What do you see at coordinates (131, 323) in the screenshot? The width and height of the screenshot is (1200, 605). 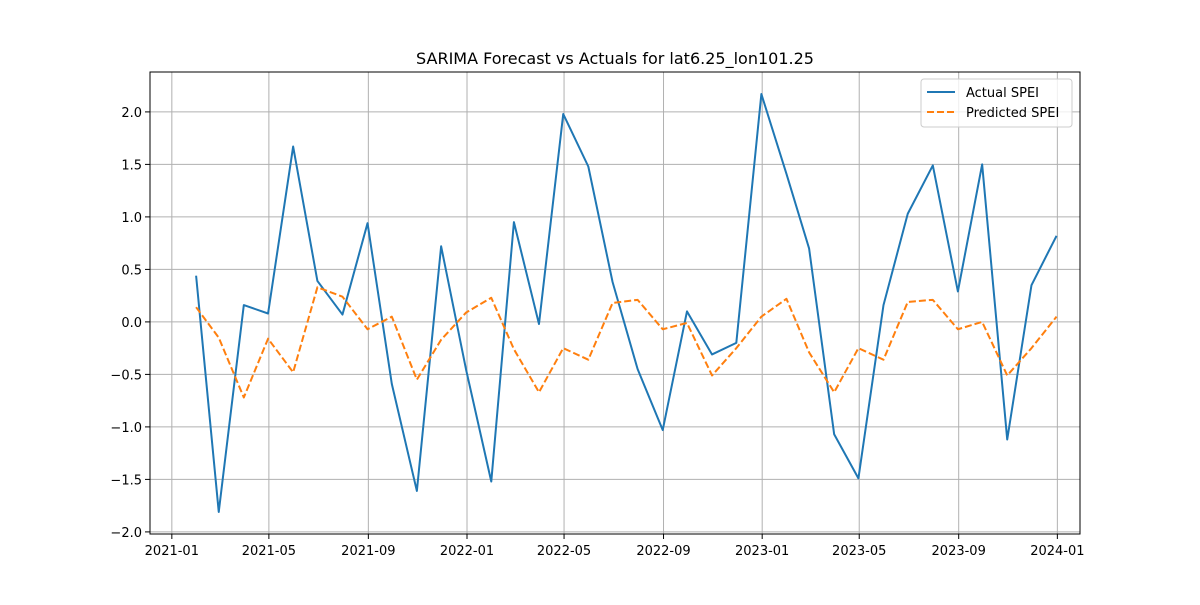 I see `y-tick-label: 0.0` at bounding box center [131, 323].